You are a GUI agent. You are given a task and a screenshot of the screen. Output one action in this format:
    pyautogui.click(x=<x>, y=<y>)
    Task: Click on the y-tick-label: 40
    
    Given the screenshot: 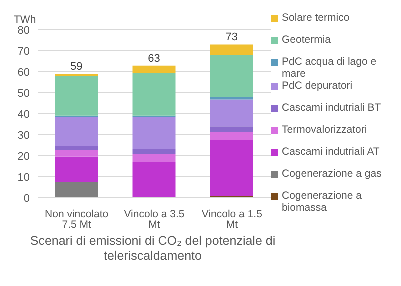 What is the action you would take?
    pyautogui.click(x=24, y=114)
    